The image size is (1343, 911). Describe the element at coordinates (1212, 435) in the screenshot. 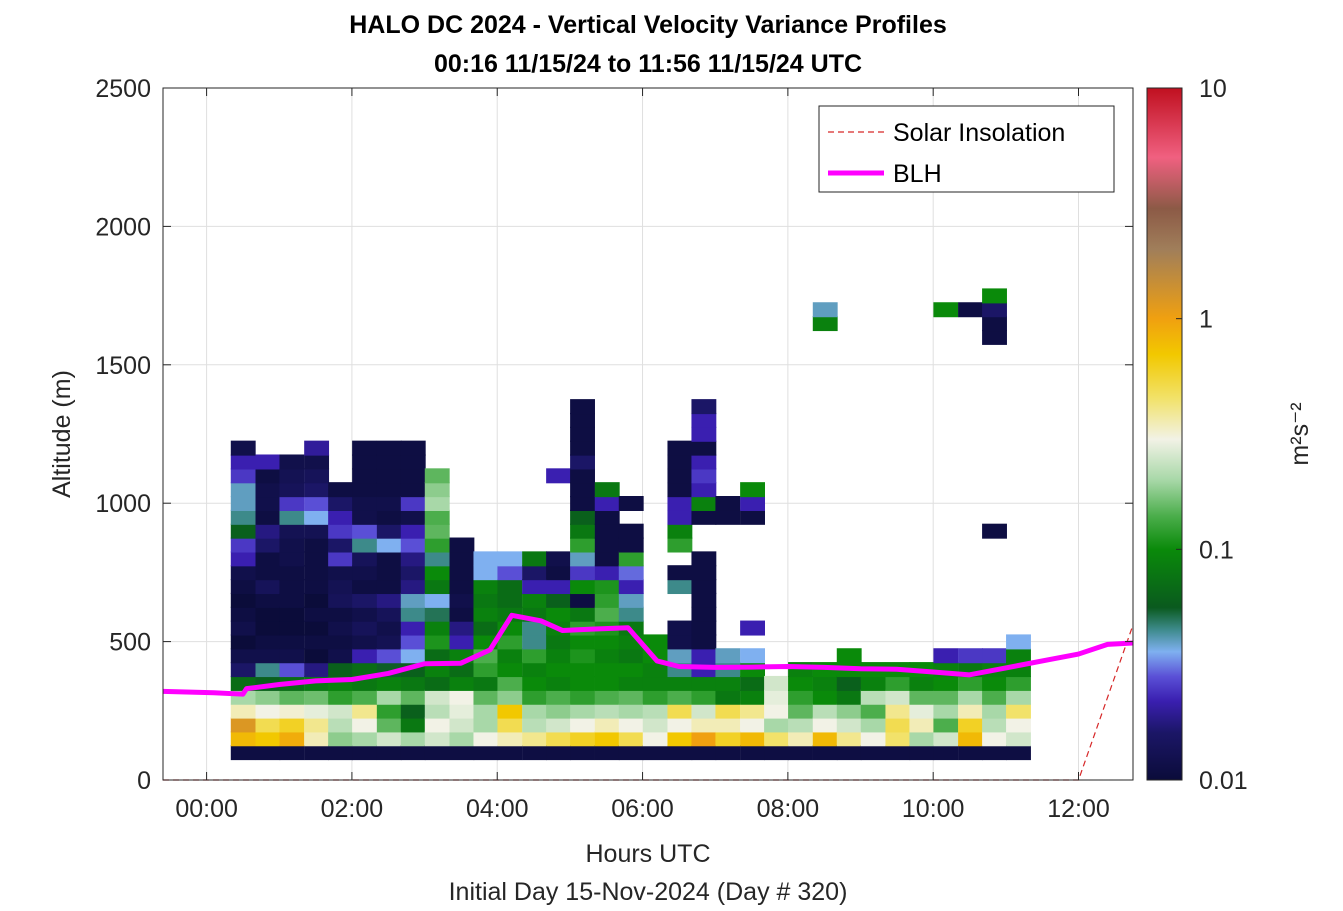

I see `colorbar-ticks: 0.01 0.1 1 10` at that location.